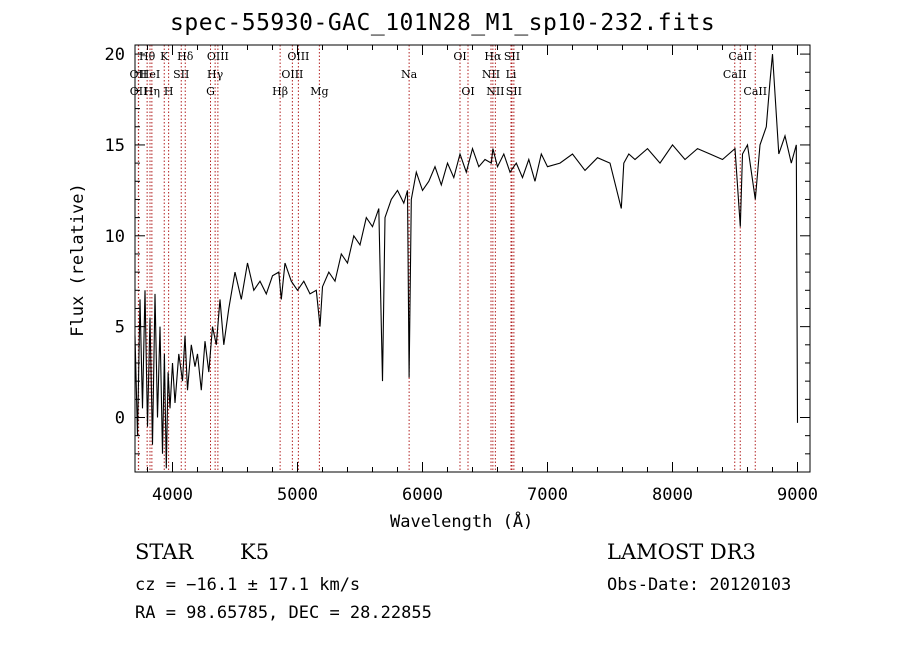 This screenshot has height=649, width=900. I want to click on chart-title: spec-55930-GAC_101N28_M1_sp10-232.fits, so click(443, 23).